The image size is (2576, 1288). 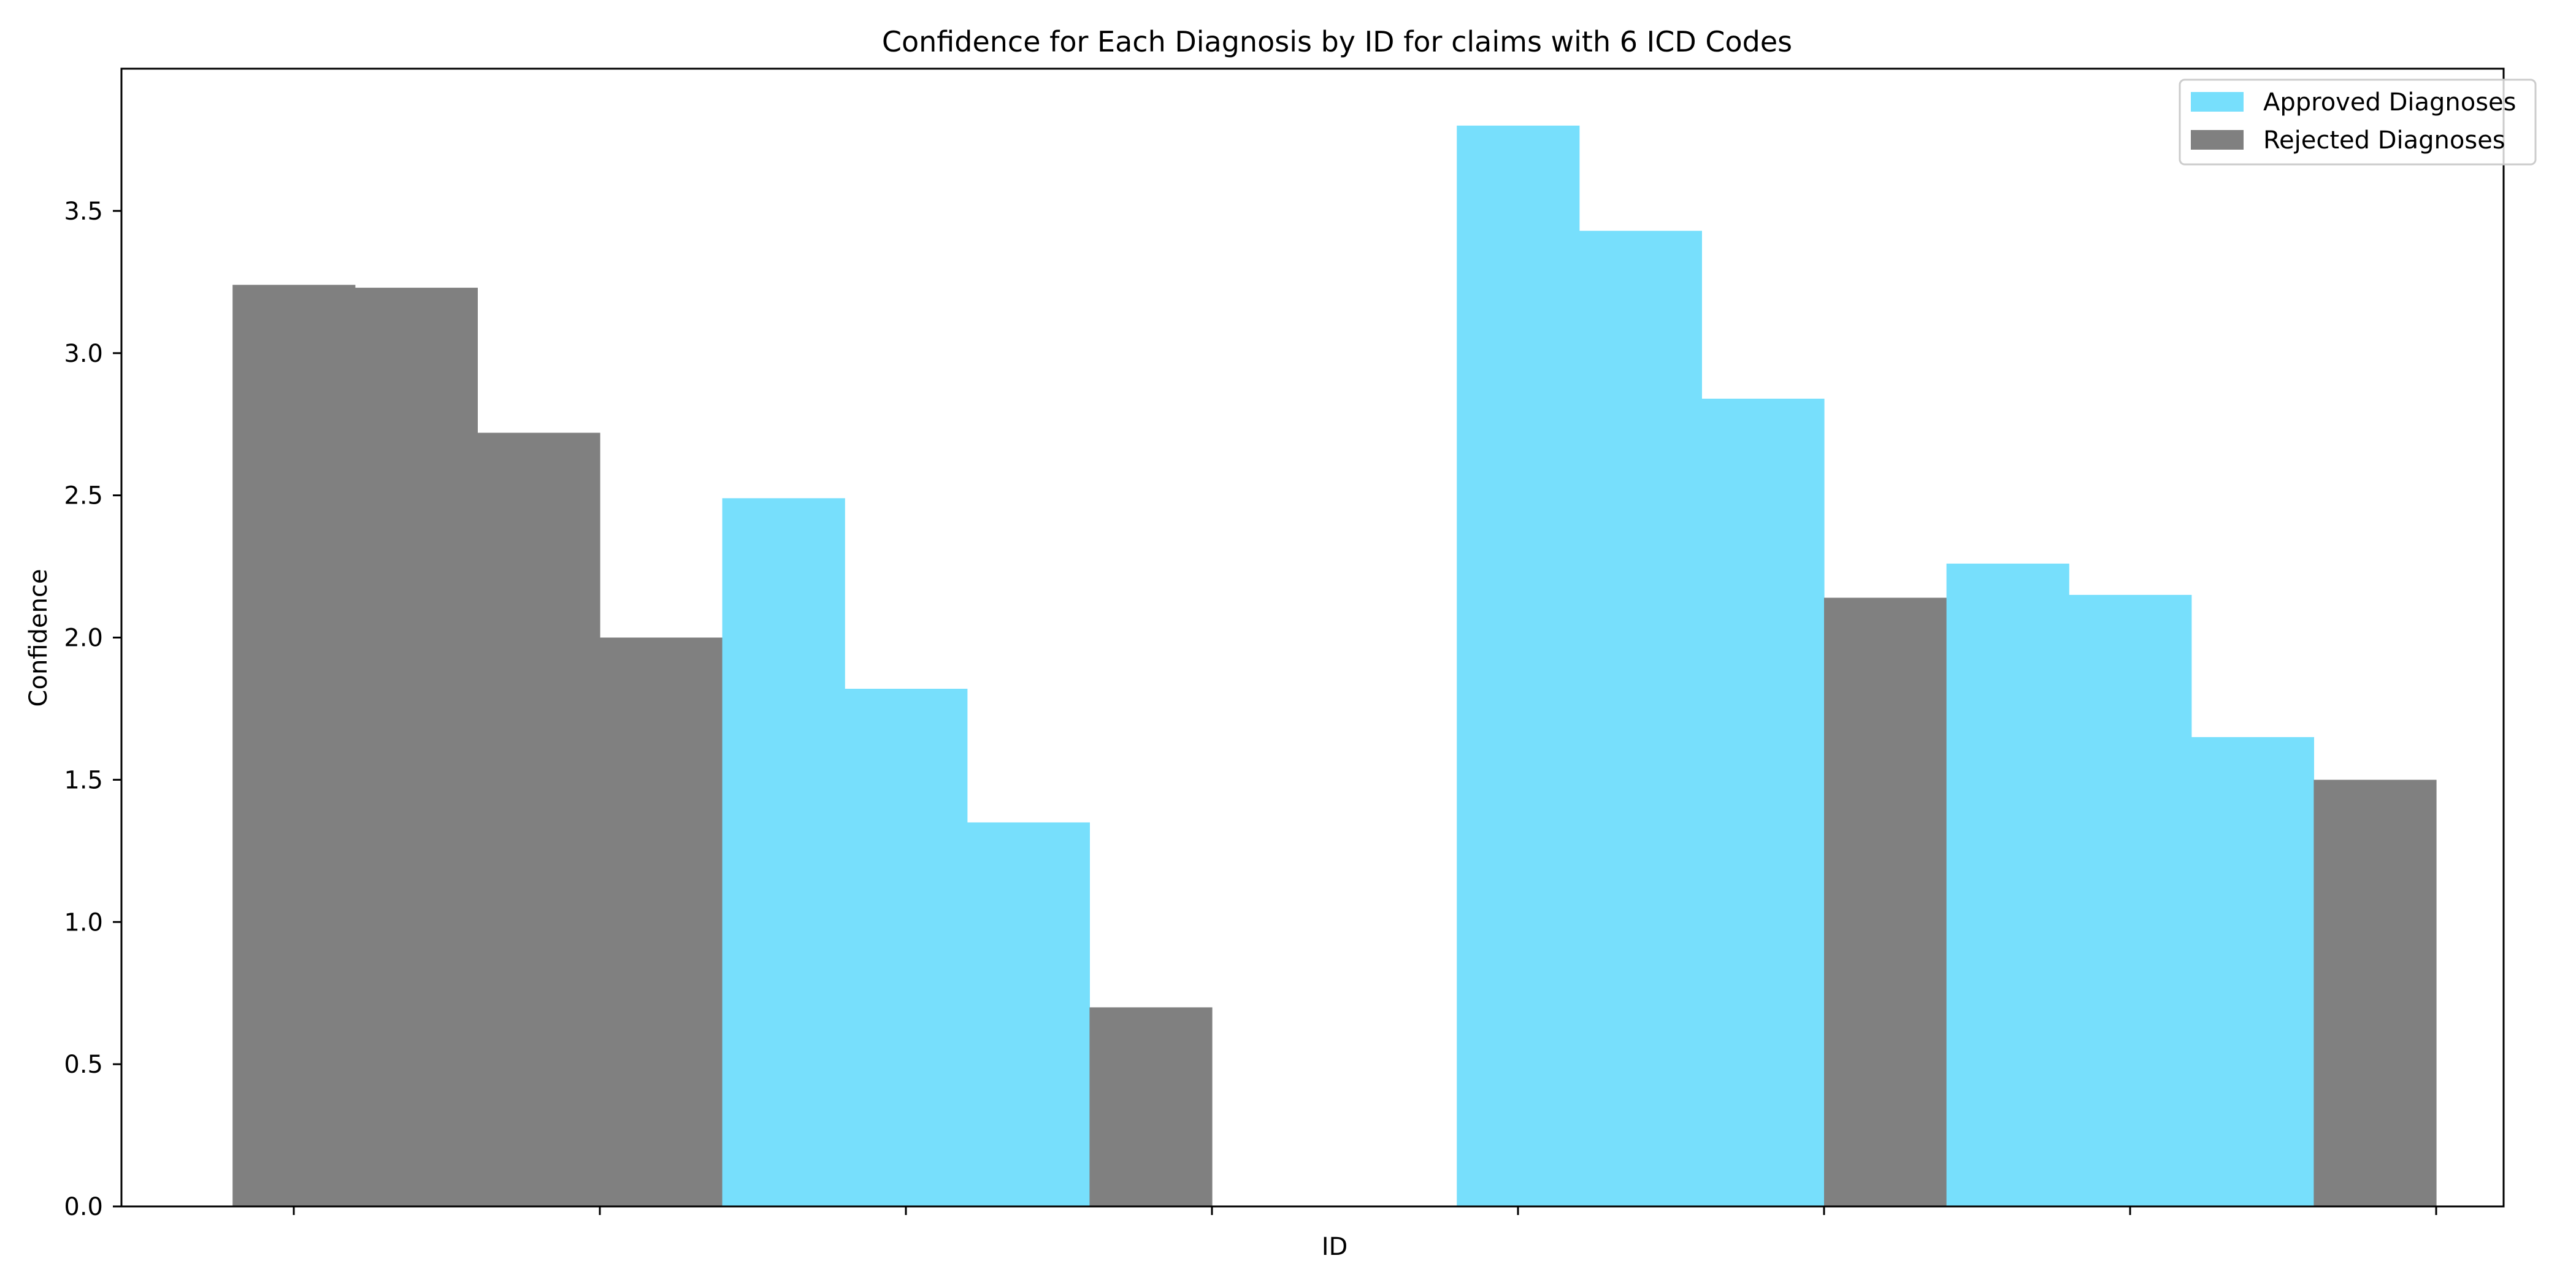 I want to click on legend-label-approved: Approved Diagnoses, so click(x=2390, y=102).